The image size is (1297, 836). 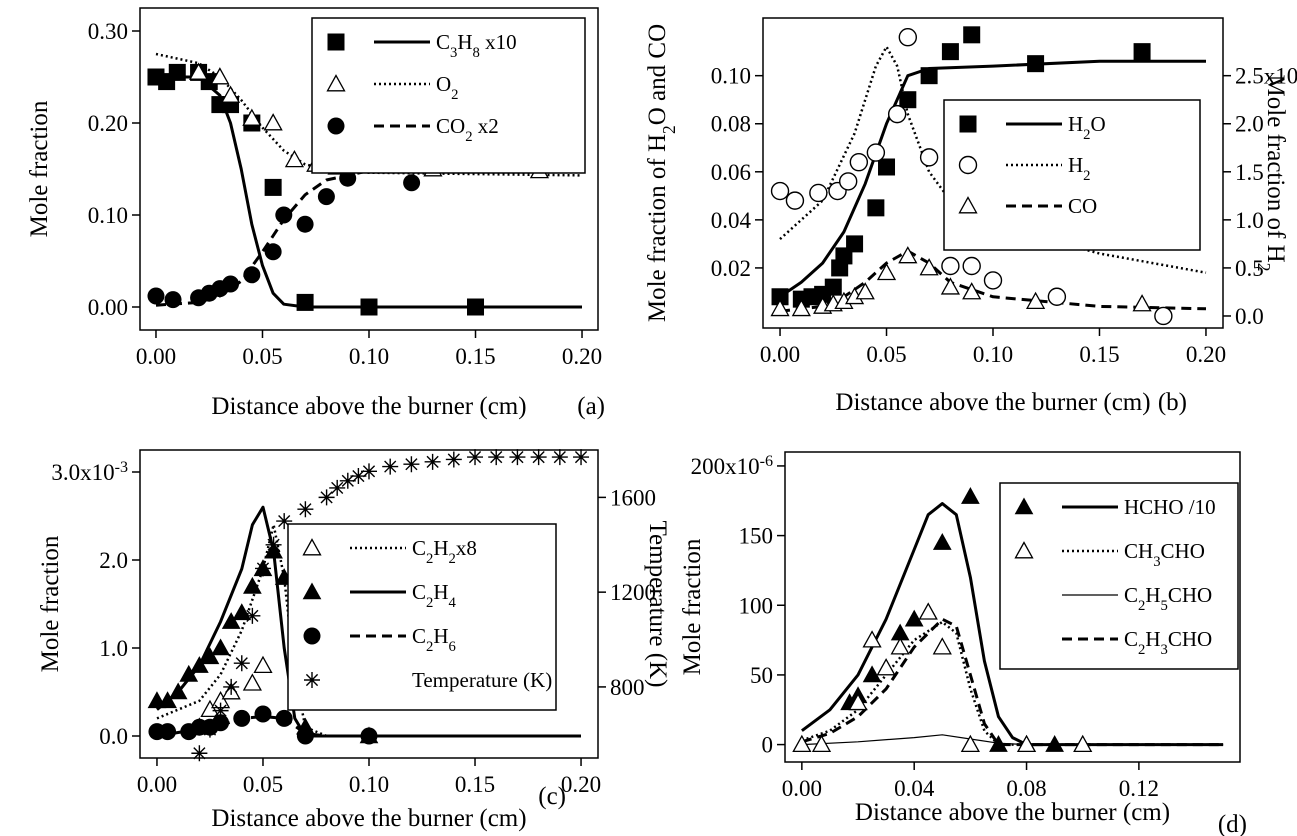 What do you see at coordinates (1168, 642) in the screenshot?
I see `legend-label: C2H3CHO` at bounding box center [1168, 642].